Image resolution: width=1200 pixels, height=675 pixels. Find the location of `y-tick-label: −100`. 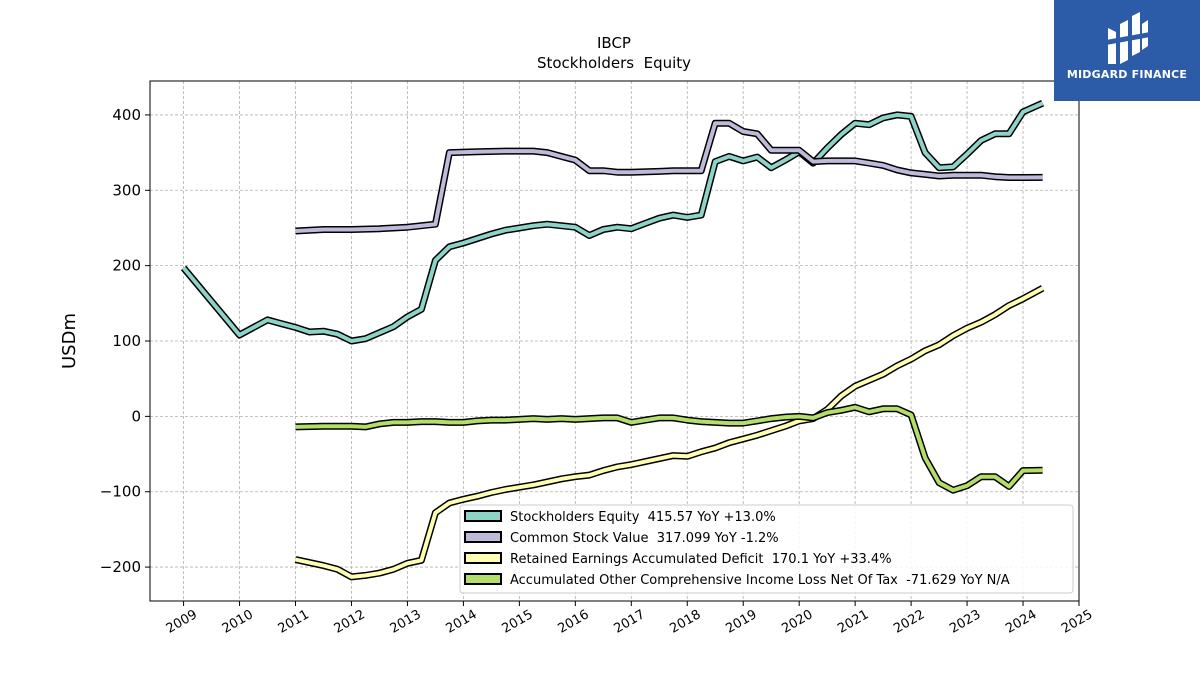

y-tick-label: −100 is located at coordinates (120, 492).